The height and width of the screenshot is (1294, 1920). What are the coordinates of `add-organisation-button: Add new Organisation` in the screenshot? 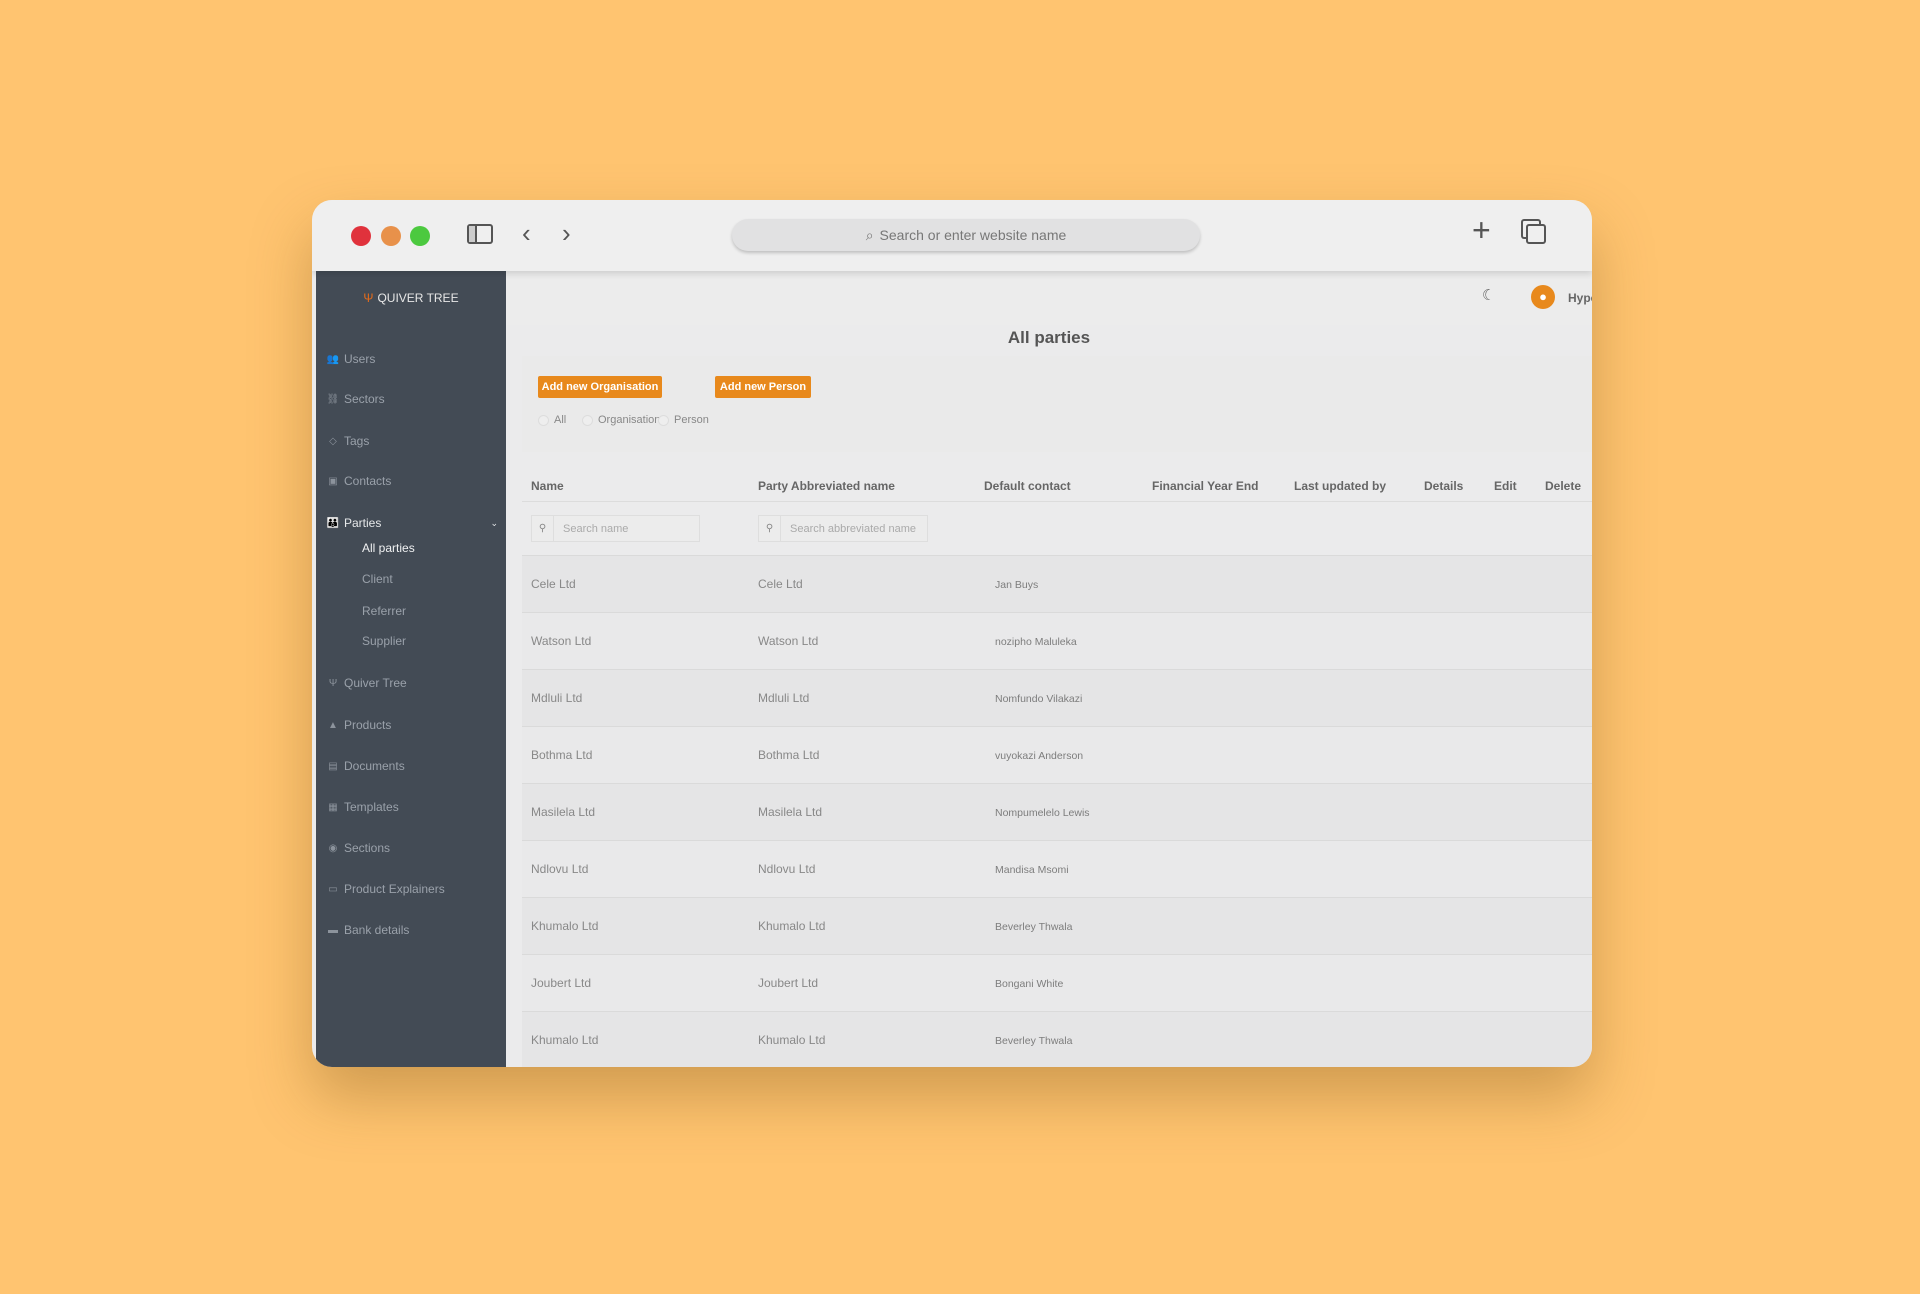 It's located at (600, 387).